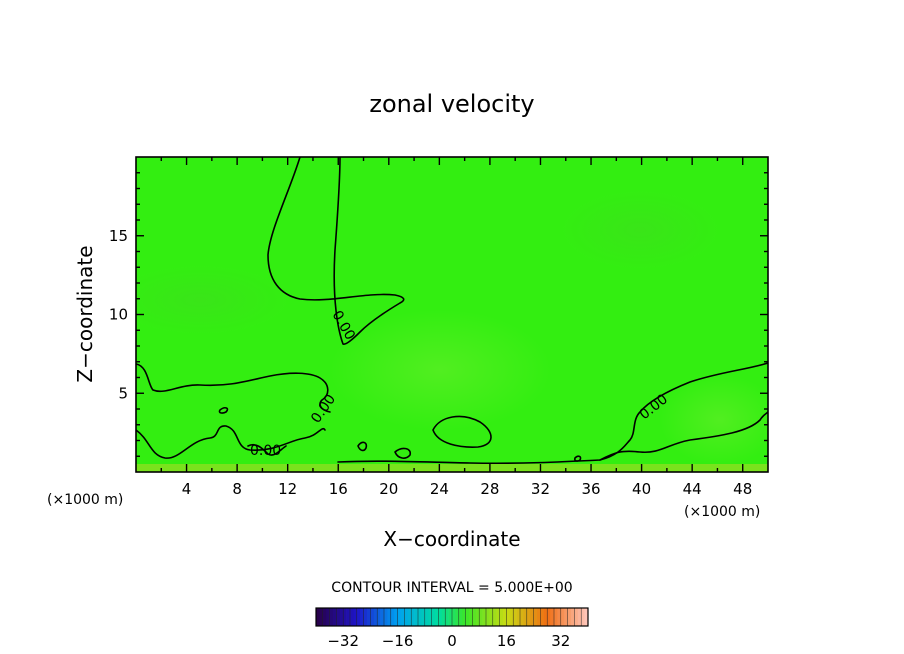 The width and height of the screenshot is (904, 654). I want to click on x-tick-label: 12, so click(287, 489).